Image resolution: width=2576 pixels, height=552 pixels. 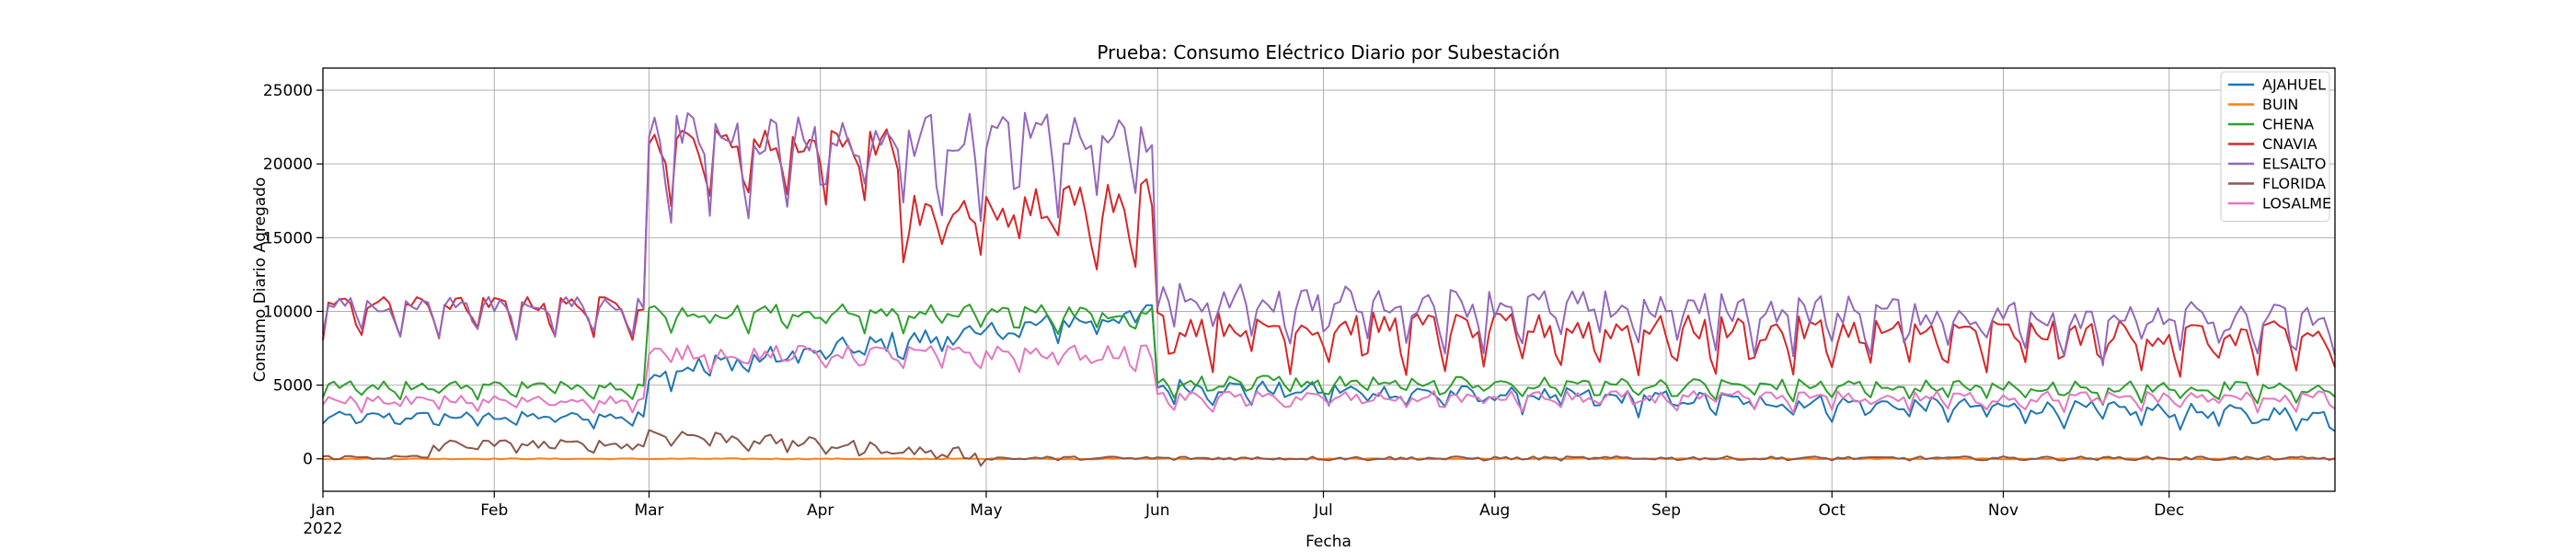 I want to click on x-tick-label: Jul, so click(x=1323, y=510).